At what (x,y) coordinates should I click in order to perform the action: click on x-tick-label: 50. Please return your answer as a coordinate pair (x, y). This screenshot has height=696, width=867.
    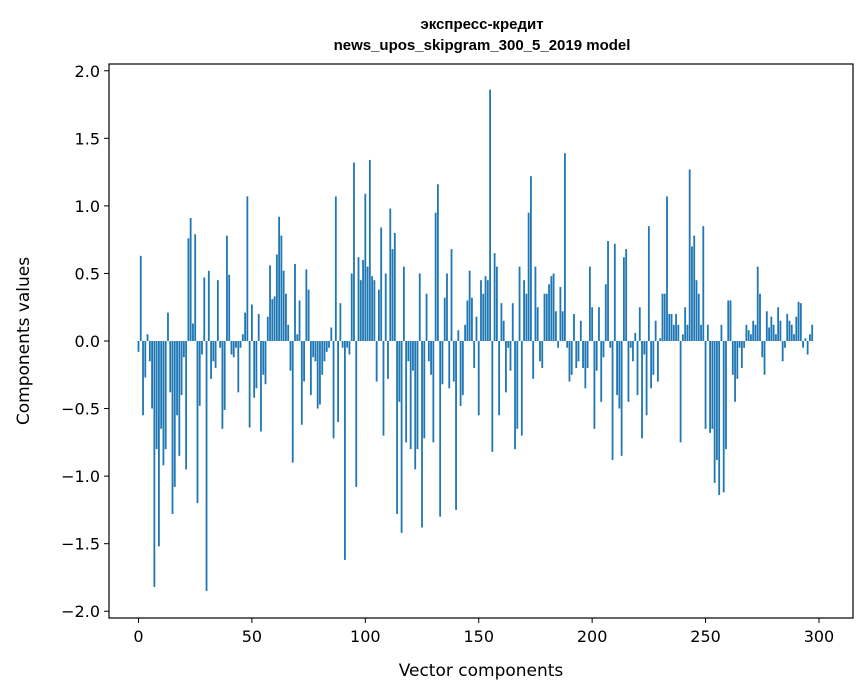
    Looking at the image, I should click on (252, 636).